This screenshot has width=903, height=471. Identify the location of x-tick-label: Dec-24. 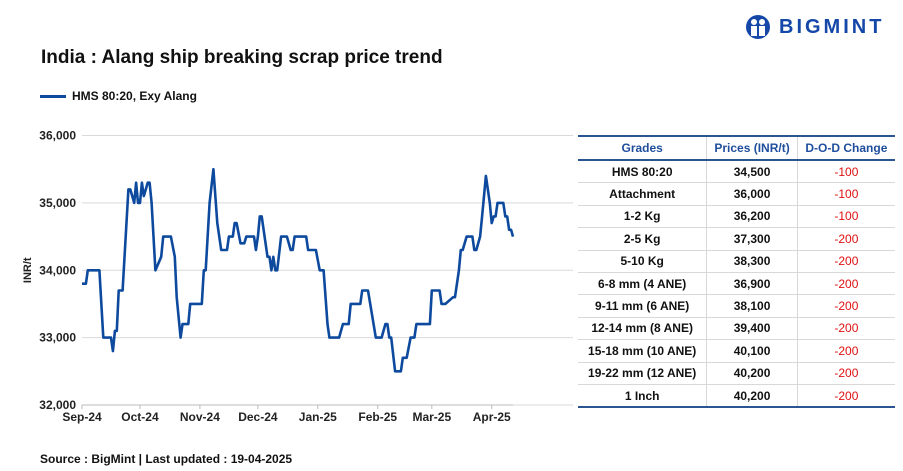
(258, 417).